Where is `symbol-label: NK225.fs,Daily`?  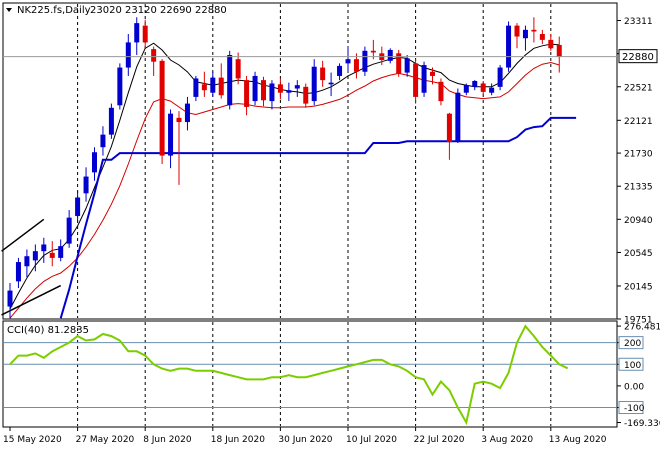
symbol-label: NK225.fs,Daily is located at coordinates (54, 10).